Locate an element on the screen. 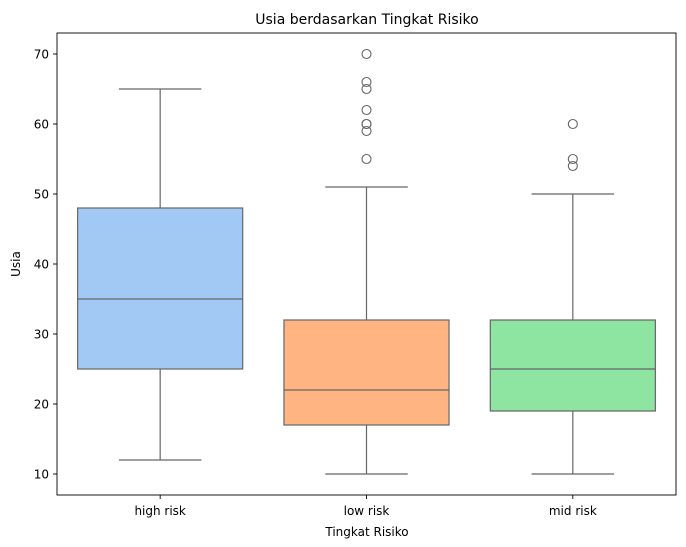 The width and height of the screenshot is (686, 547). y-tick-label: 40 is located at coordinates (41, 265).